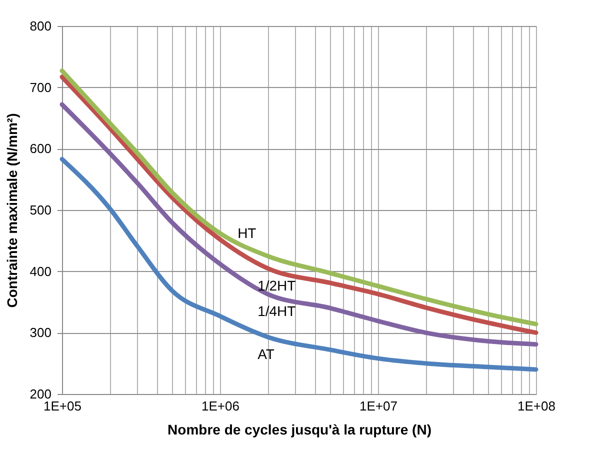  I want to click on x-axis-title: Nombre de cycles jusqu'à la rupture (N), so click(300, 430).